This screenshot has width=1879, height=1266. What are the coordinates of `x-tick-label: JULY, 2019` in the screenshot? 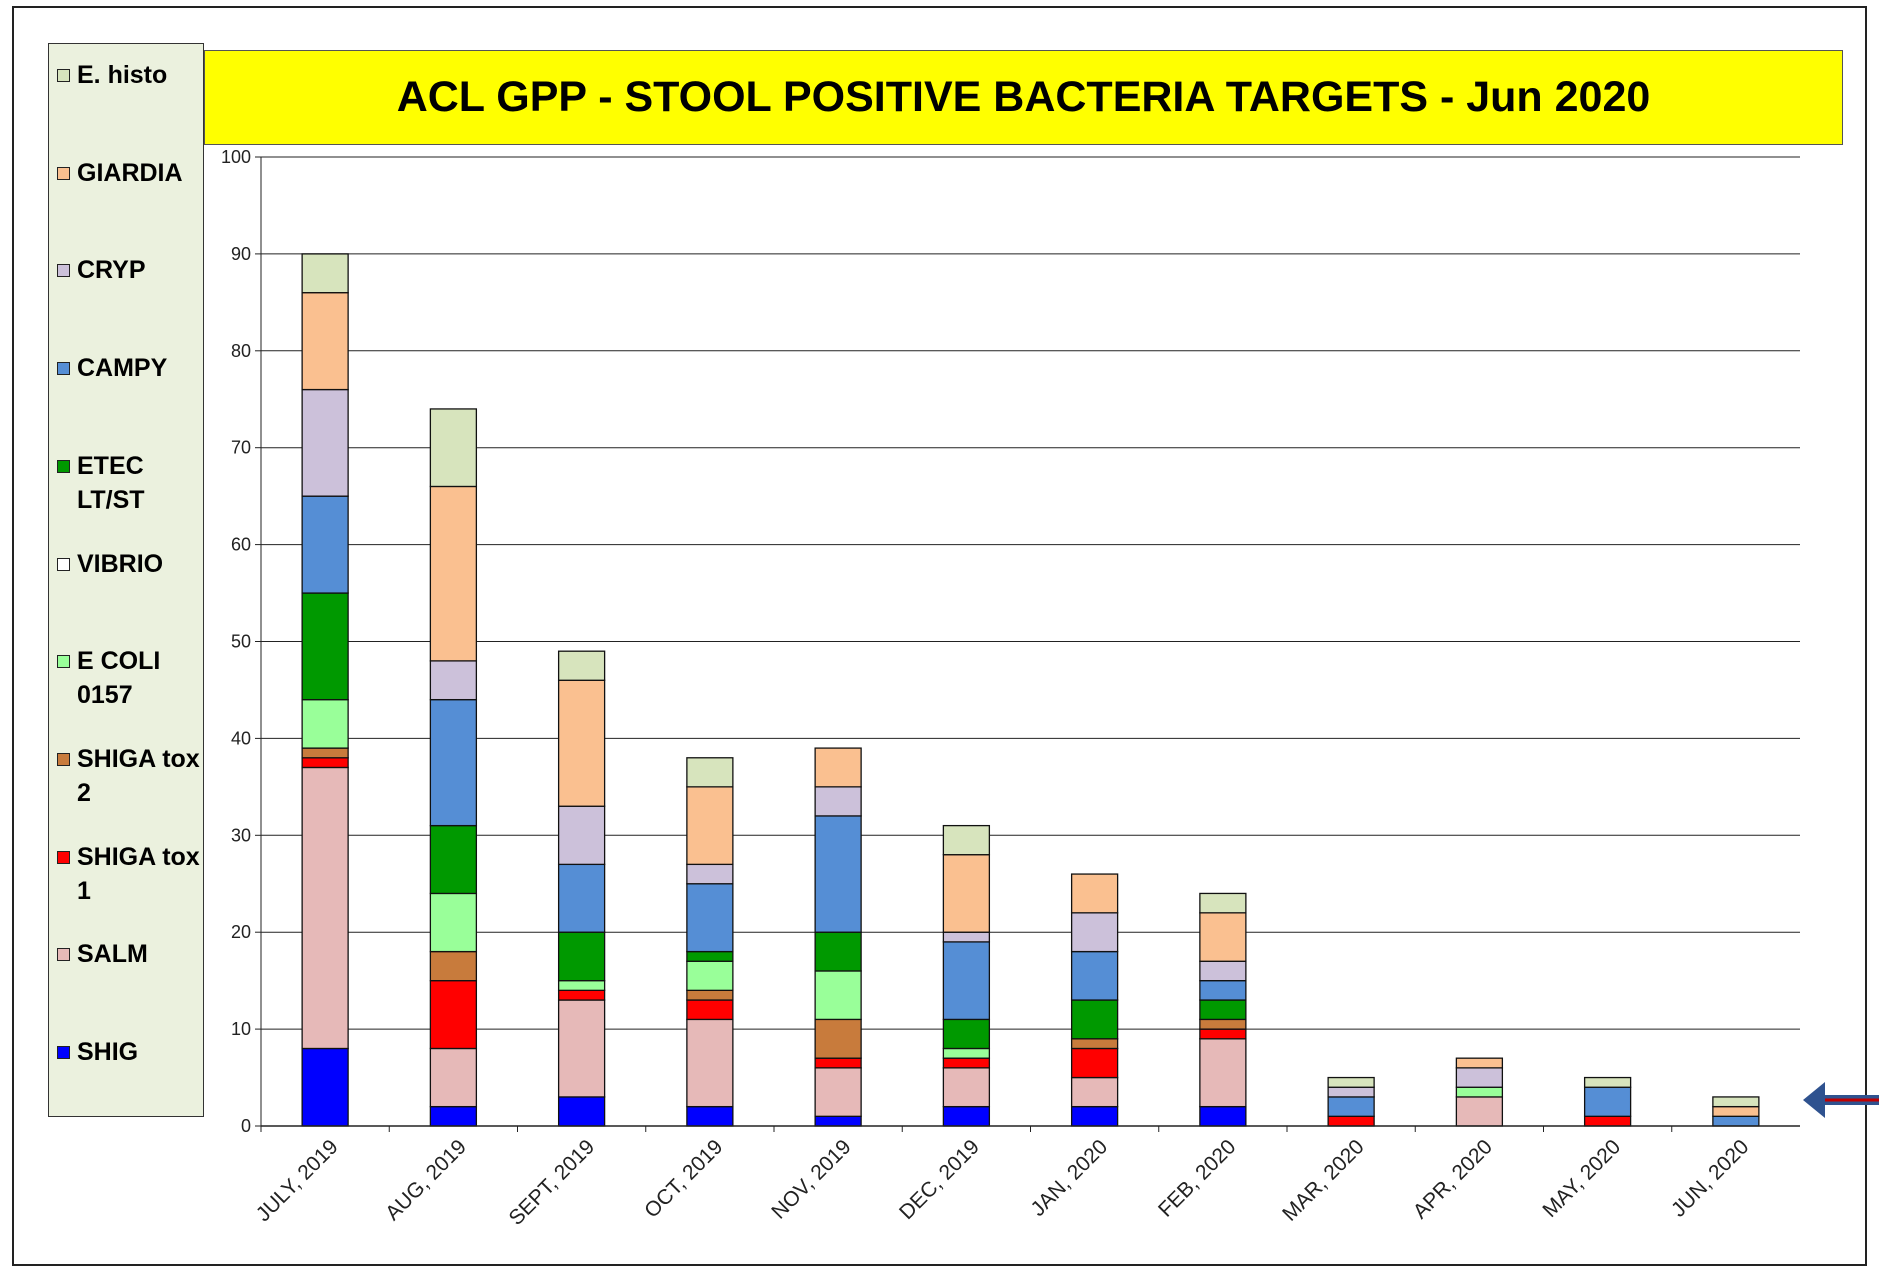 It's located at (297, 1180).